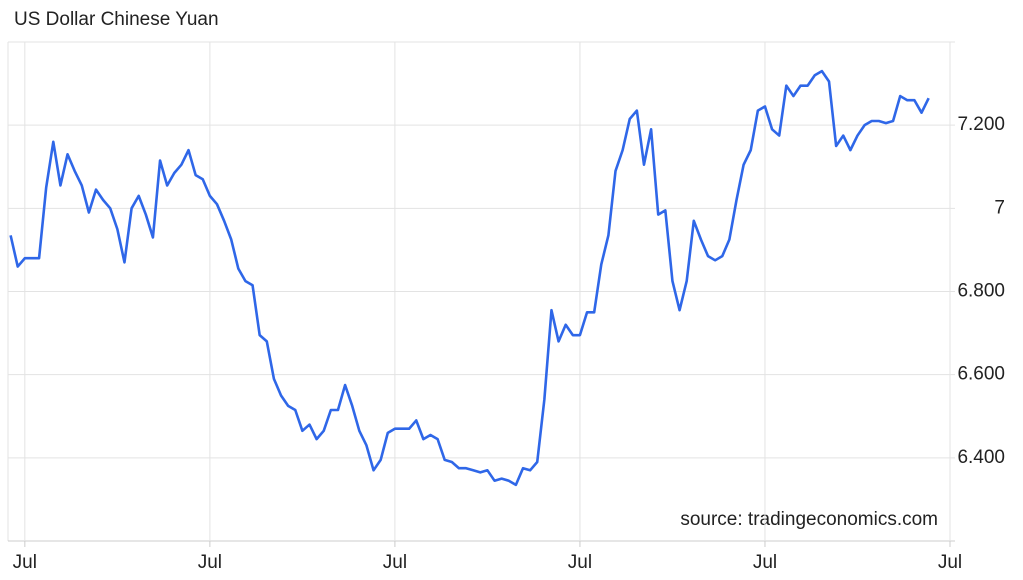  What do you see at coordinates (981, 374) in the screenshot?
I see `y-tick-label: 6.600` at bounding box center [981, 374].